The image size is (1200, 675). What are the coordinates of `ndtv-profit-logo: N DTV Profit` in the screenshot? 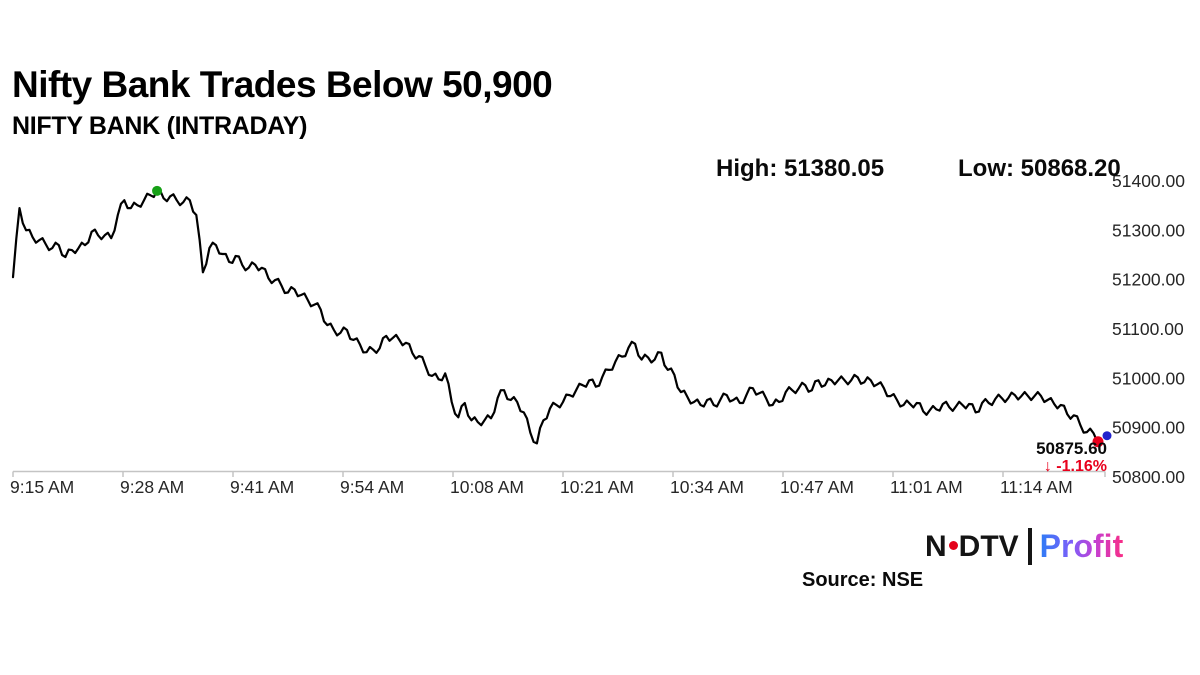 It's located at (1024, 546).